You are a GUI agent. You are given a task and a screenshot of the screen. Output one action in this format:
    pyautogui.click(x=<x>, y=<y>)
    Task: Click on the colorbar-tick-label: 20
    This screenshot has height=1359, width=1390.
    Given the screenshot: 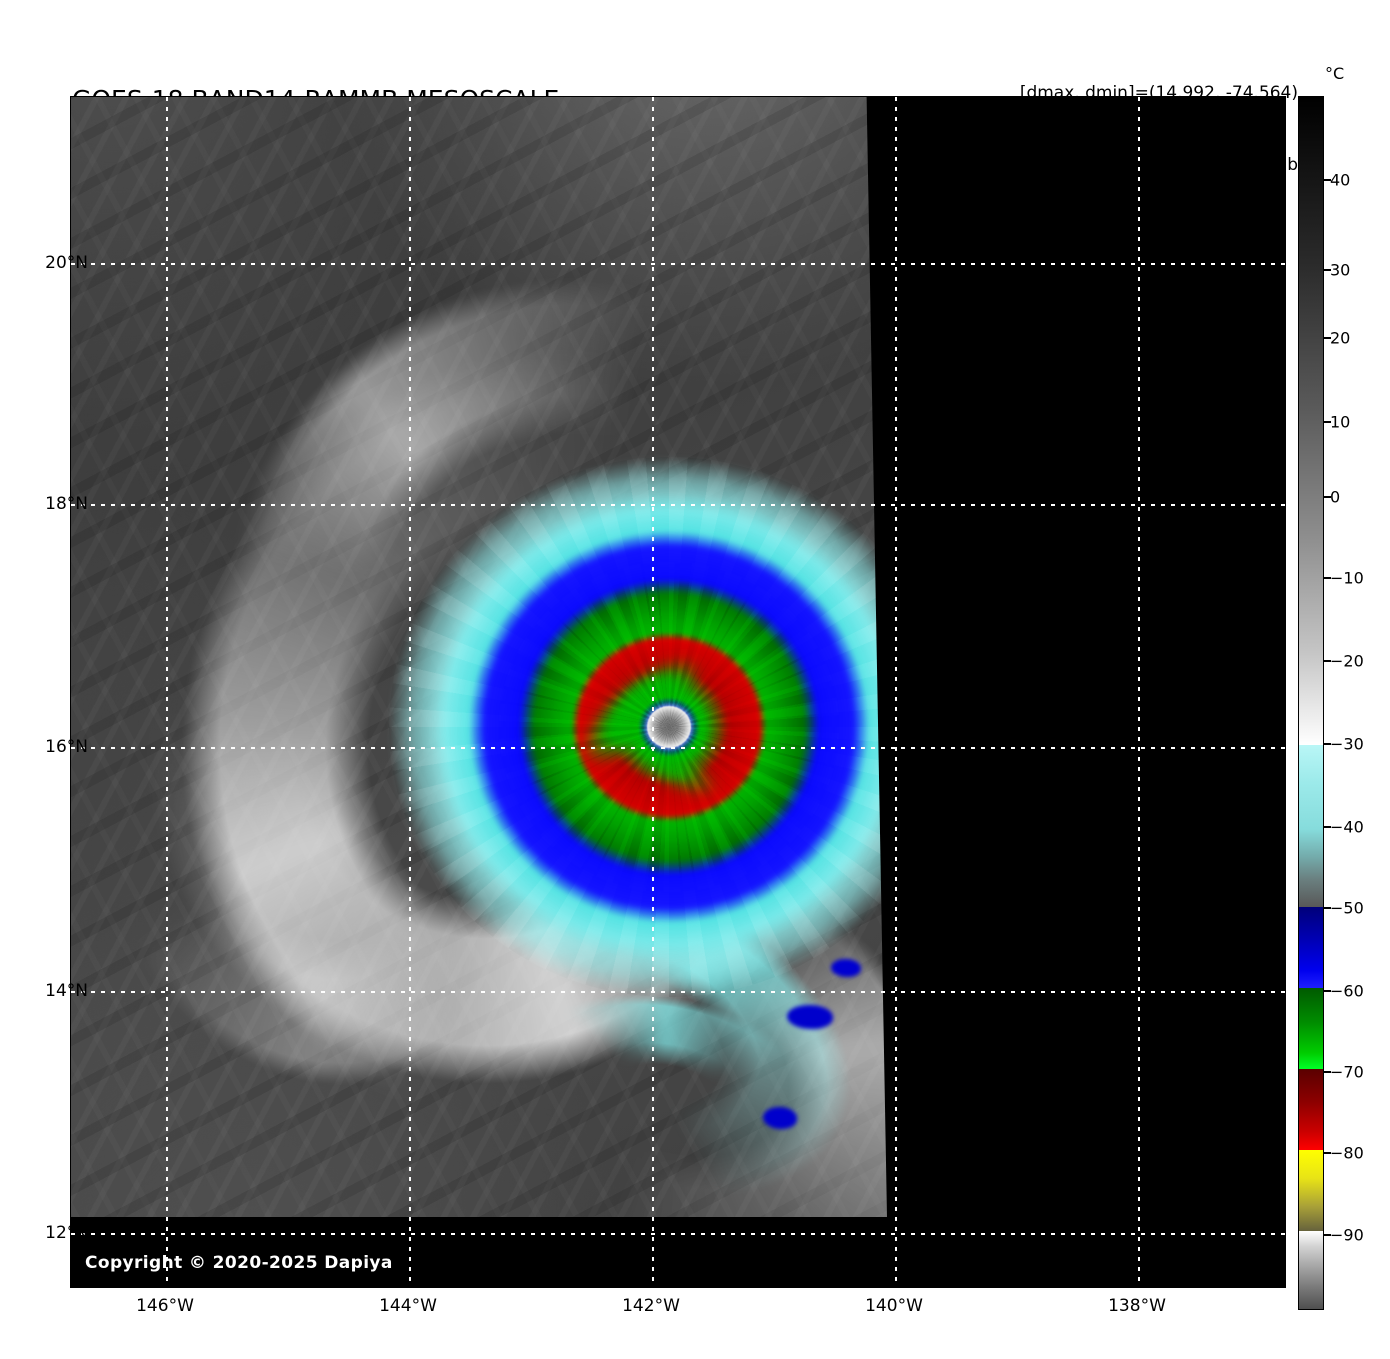 What is the action you would take?
    pyautogui.click(x=1340, y=338)
    